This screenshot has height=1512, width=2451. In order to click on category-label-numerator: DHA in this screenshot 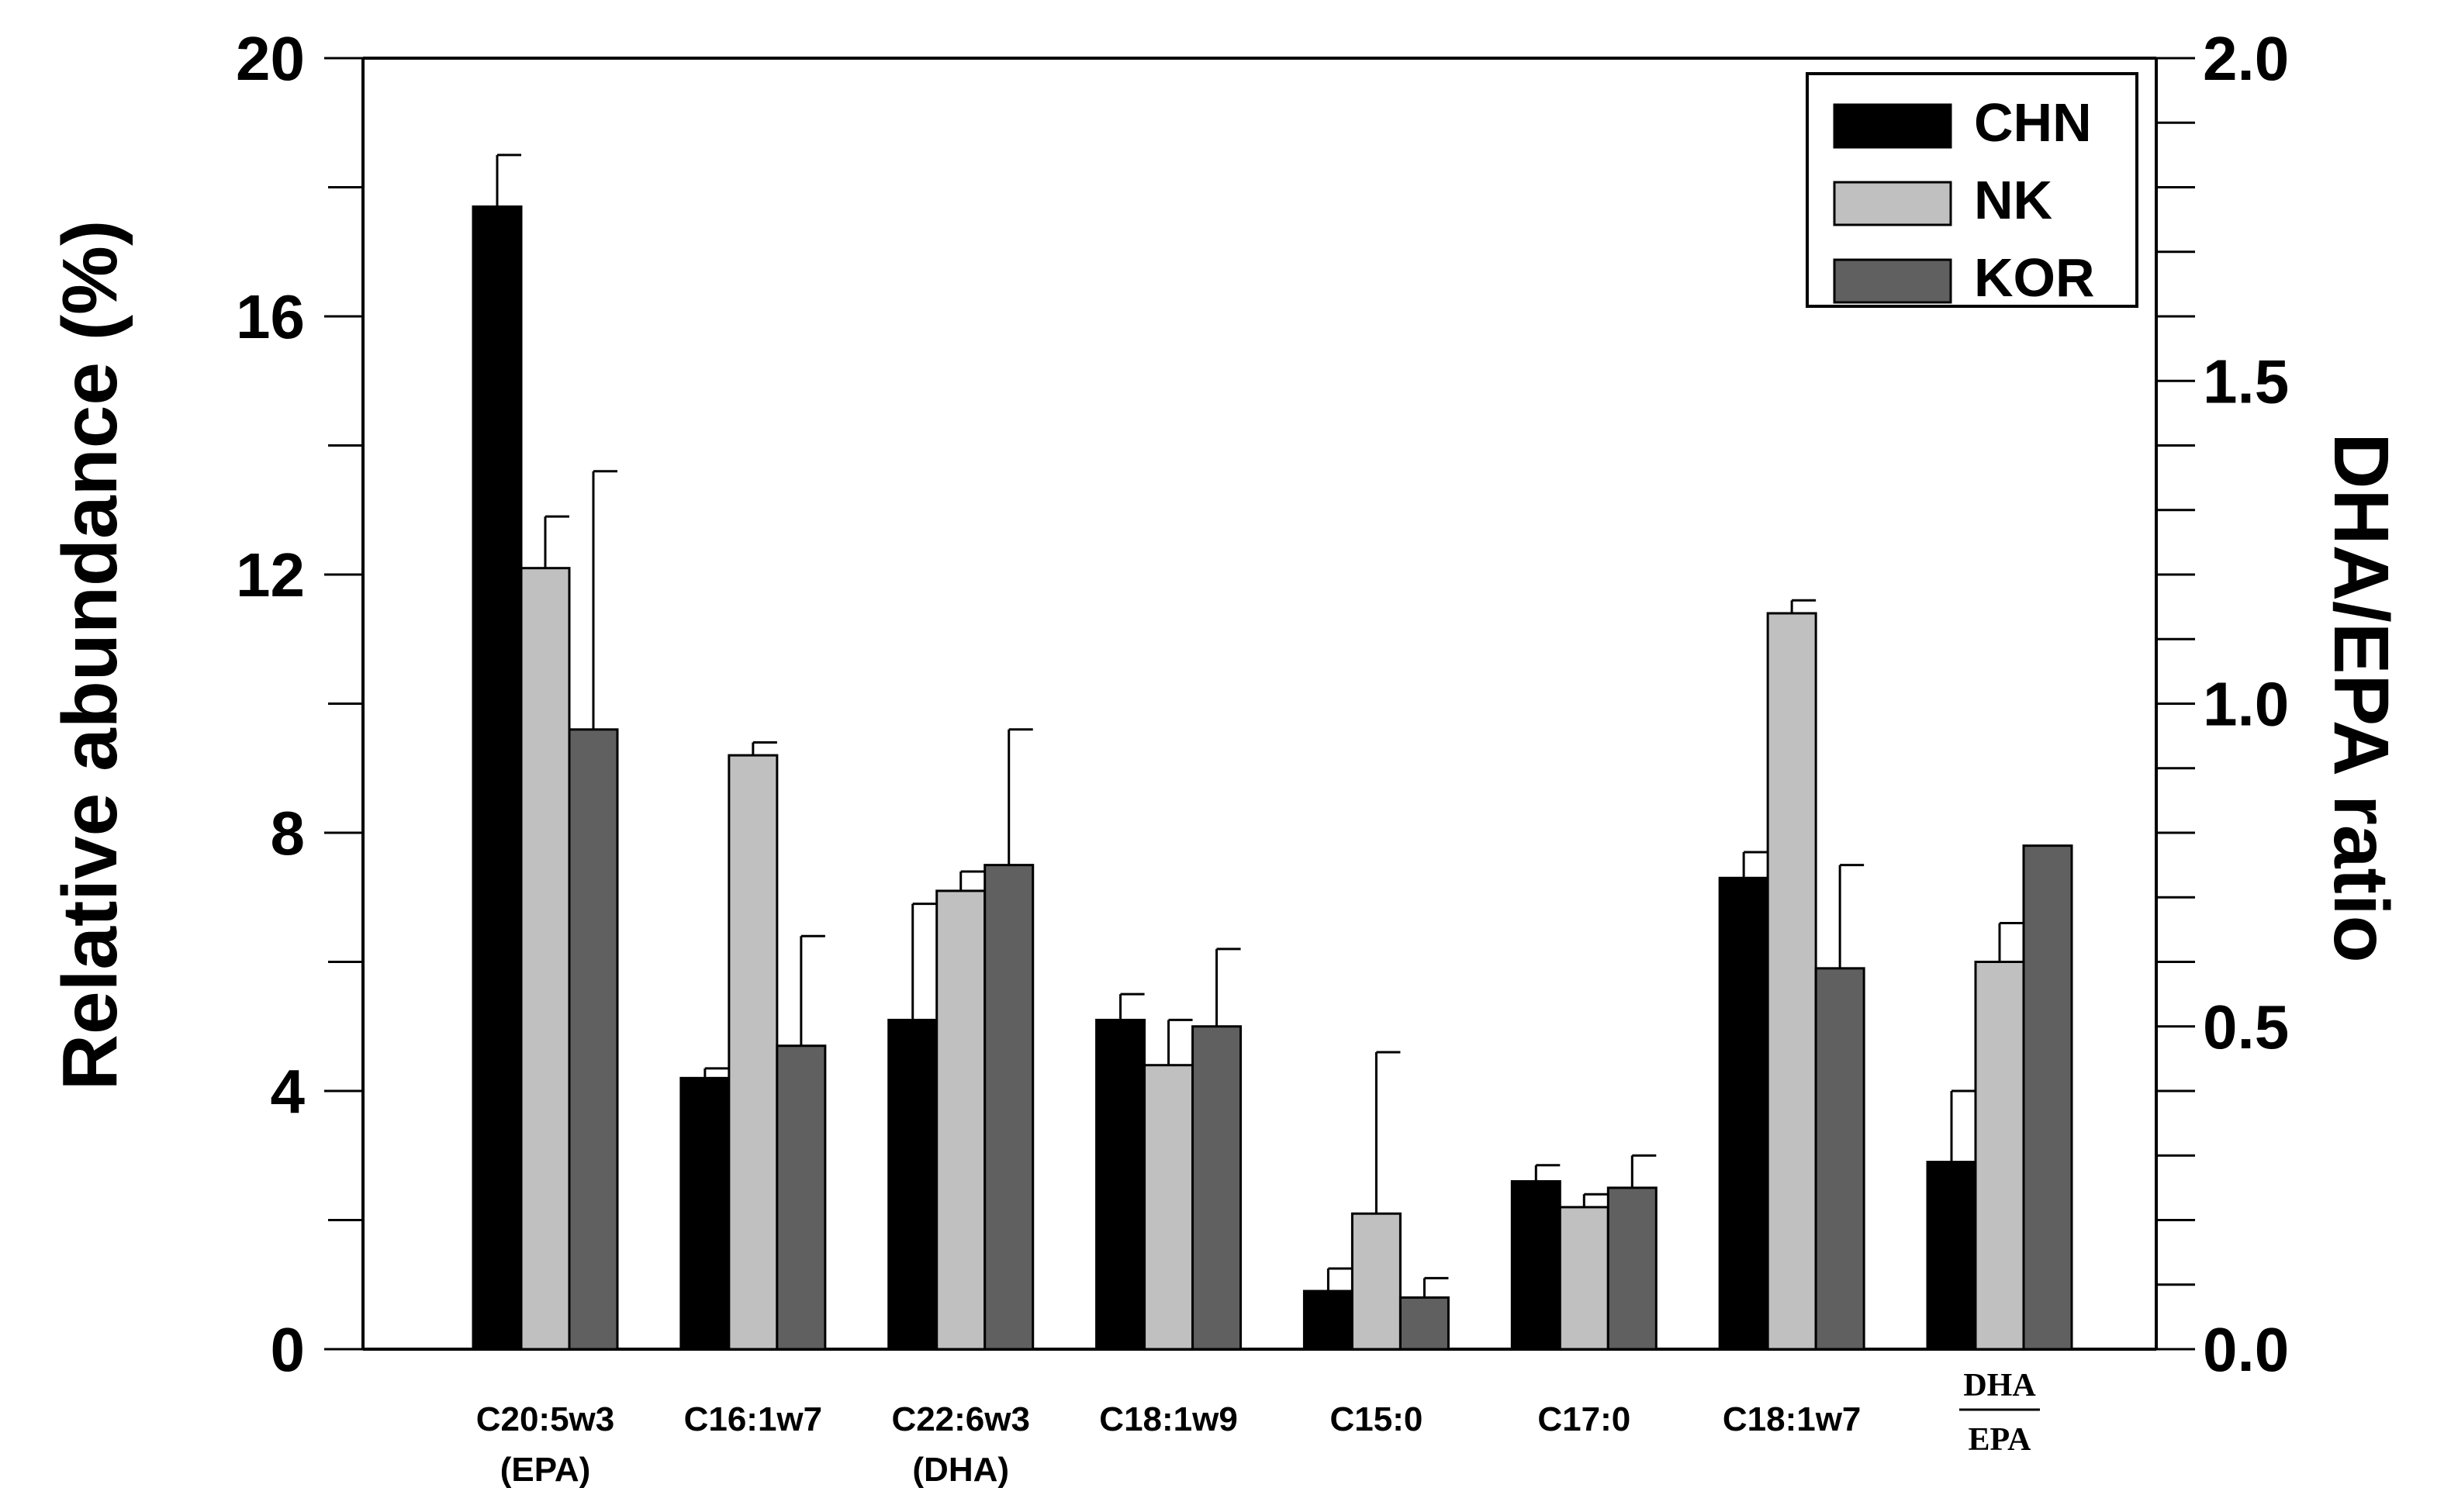, I will do `click(1999, 1385)`.